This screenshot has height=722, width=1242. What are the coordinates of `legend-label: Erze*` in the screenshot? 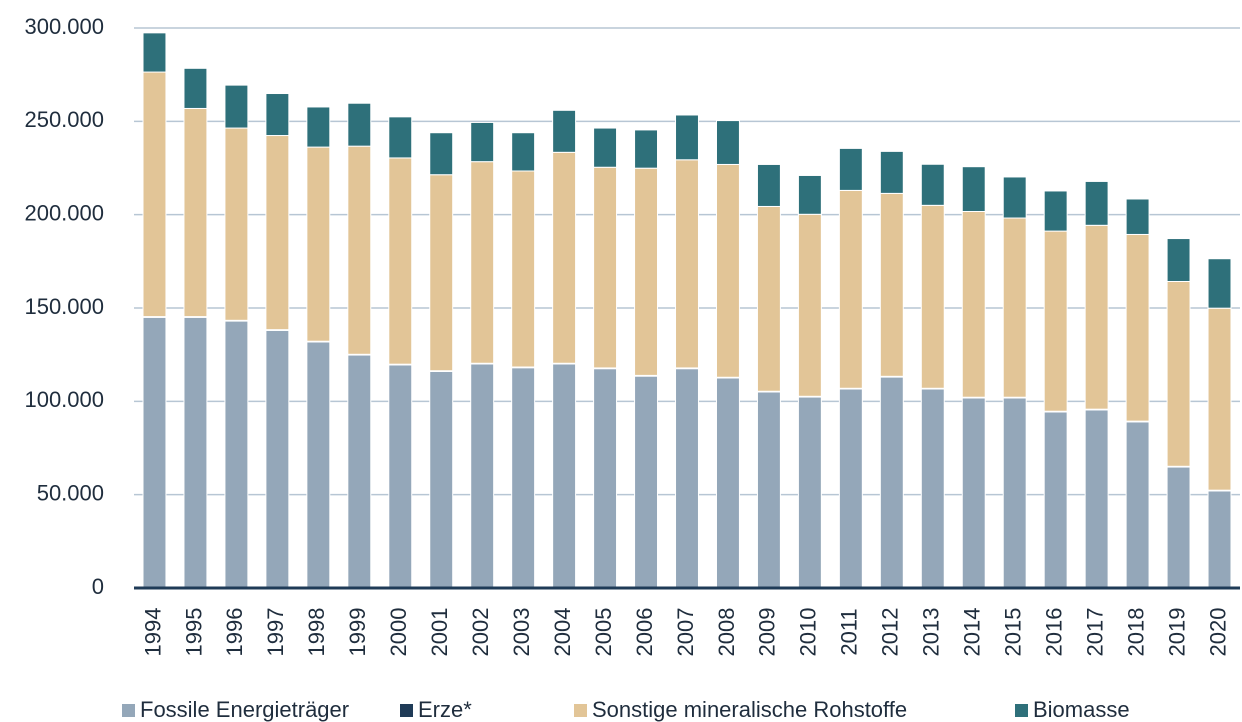 It's located at (445, 709).